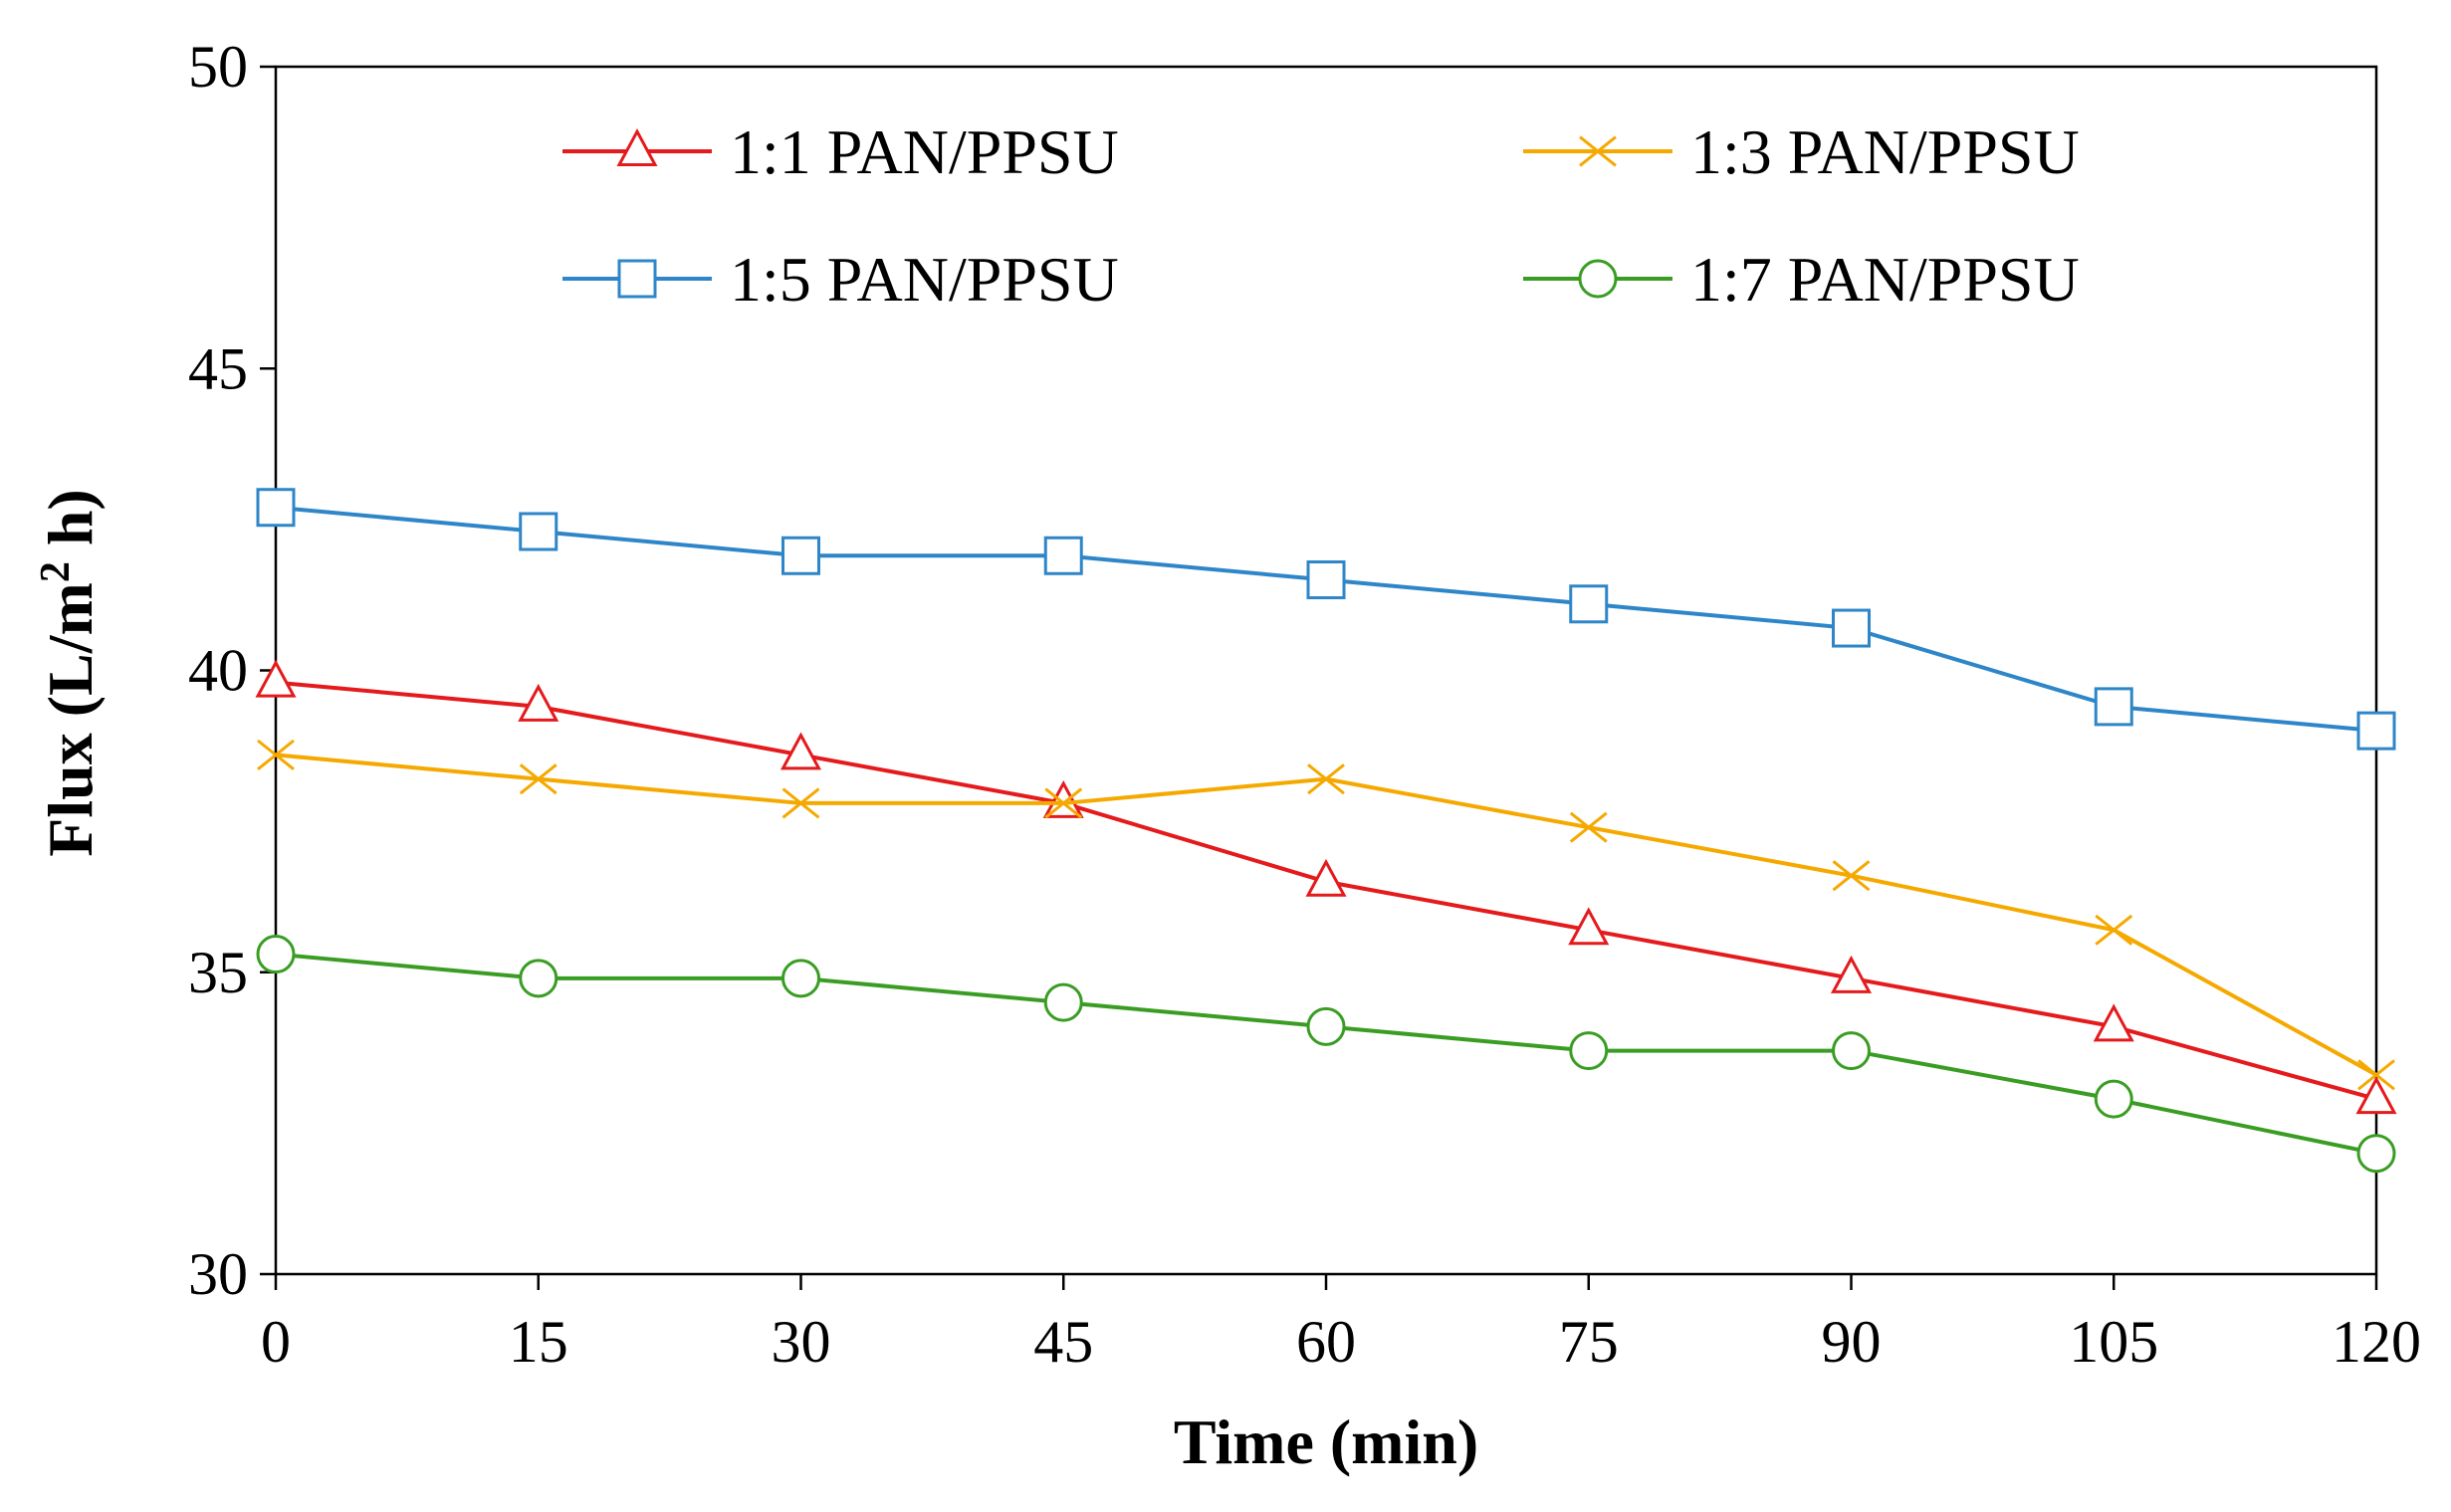  What do you see at coordinates (276, 1342) in the screenshot?
I see `x-tick-label: 0` at bounding box center [276, 1342].